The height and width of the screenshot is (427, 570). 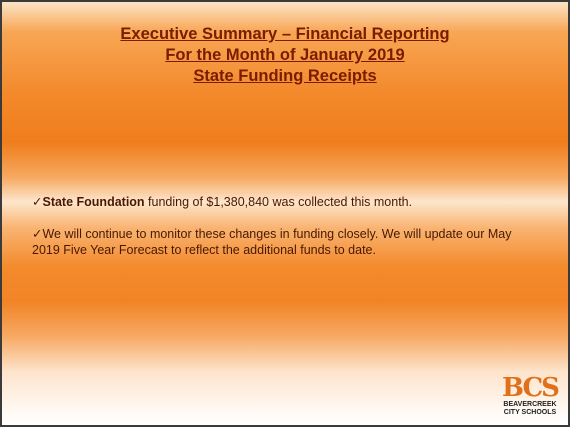 What do you see at coordinates (531, 388) in the screenshot?
I see `logo-mark: BCS` at bounding box center [531, 388].